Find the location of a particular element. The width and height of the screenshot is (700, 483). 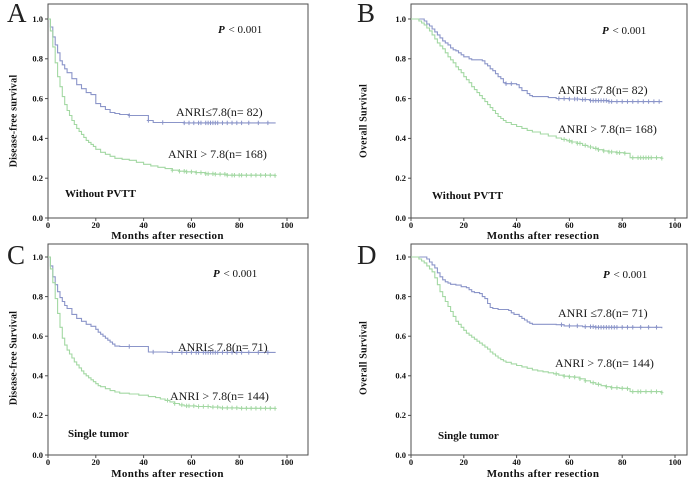

series-label-anri-low: ANRI ≤7.8(n= 82) is located at coordinates (603, 90).